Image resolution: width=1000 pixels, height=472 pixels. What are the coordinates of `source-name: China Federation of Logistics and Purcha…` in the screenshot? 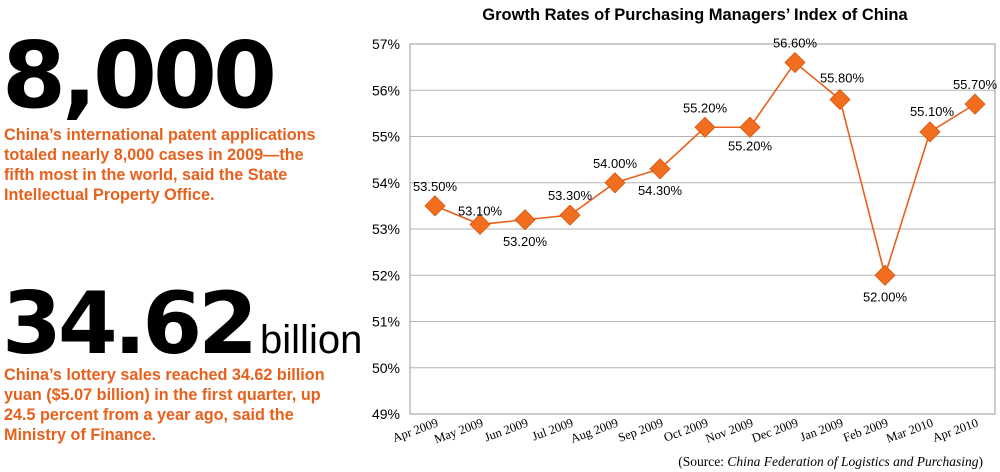 It's located at (852, 461).